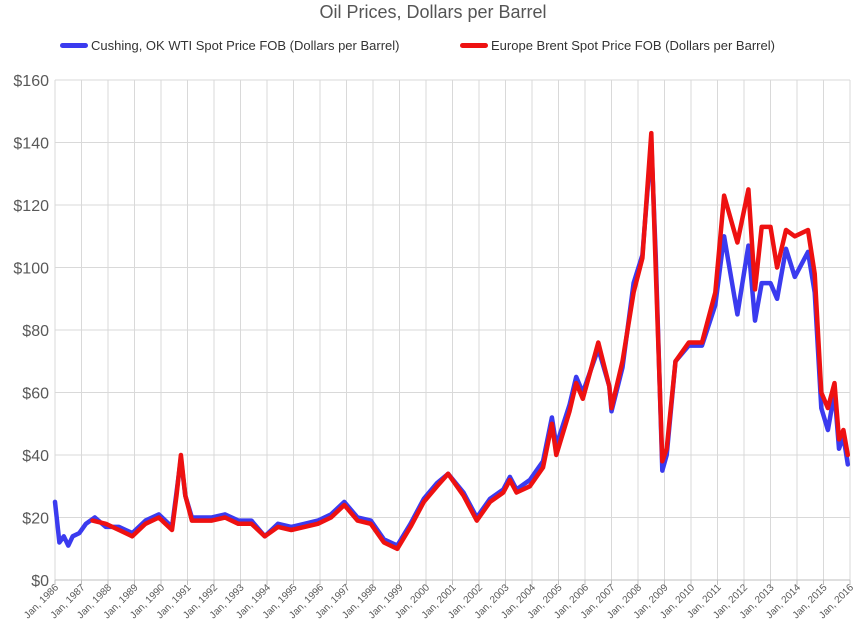 Image resolution: width=866 pixels, height=634 pixels. I want to click on chart-title: Oil Prices, Dollars per Barrel, so click(433, 12).